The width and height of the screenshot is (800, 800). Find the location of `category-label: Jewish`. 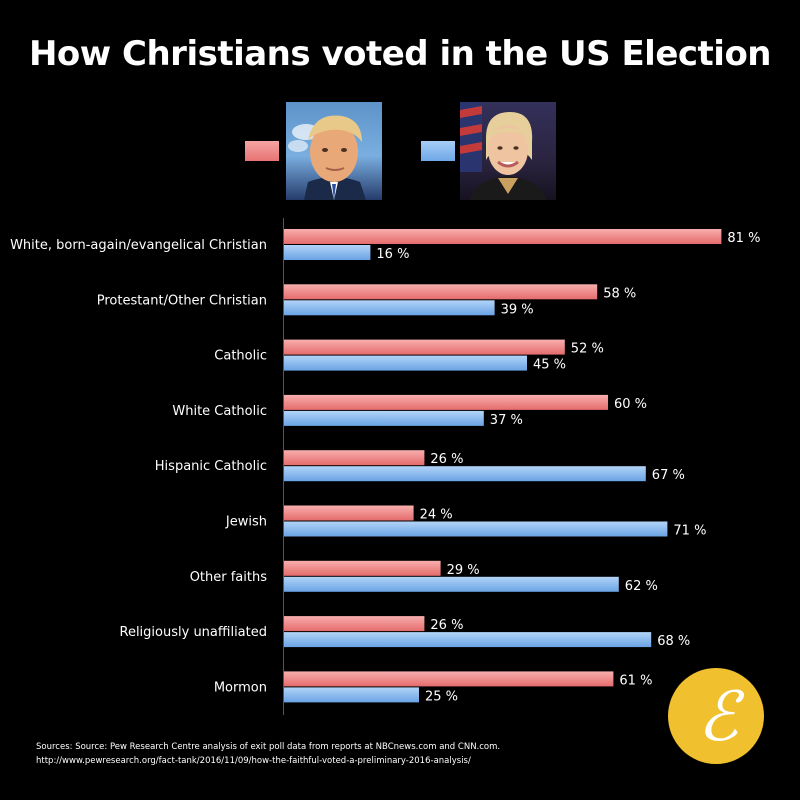

category-label: Jewish is located at coordinates (246, 522).